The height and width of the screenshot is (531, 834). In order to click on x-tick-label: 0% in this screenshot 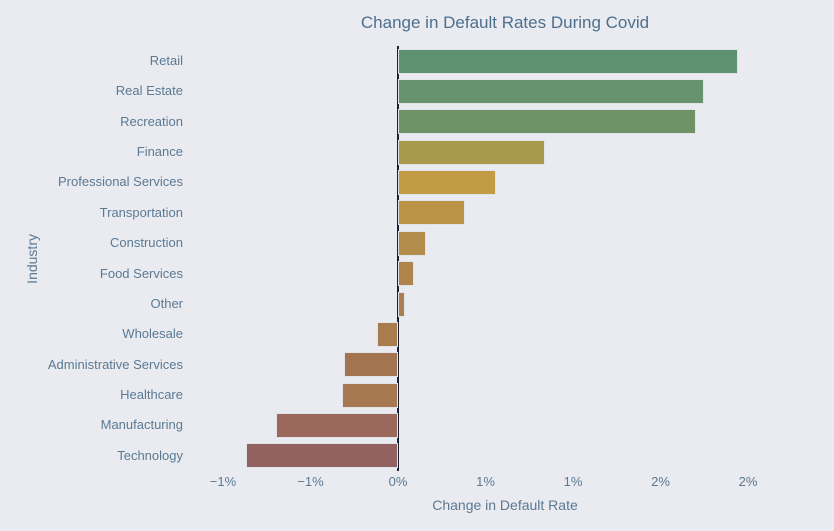, I will do `click(398, 481)`.